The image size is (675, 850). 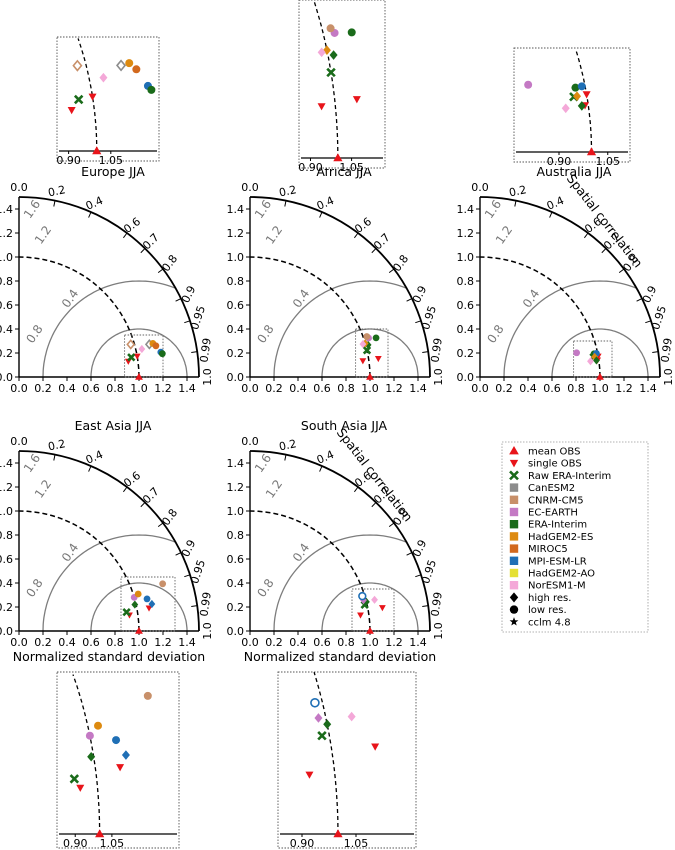 I want to click on x-axis-label: Normalized standard deviation, so click(x=340, y=656).